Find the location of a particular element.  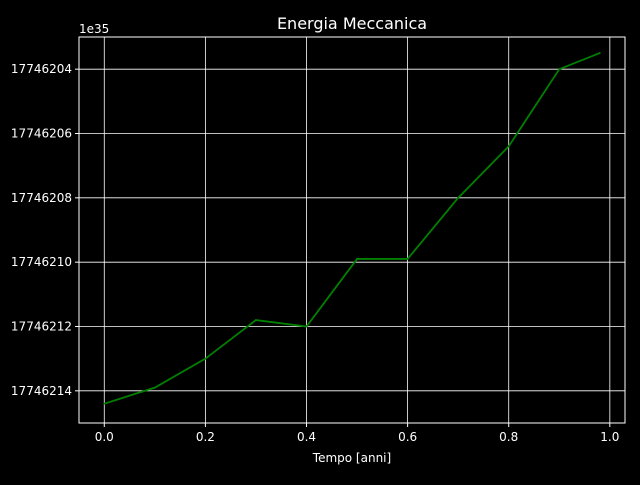

y-tick-label: 17746204 is located at coordinates (41, 69).